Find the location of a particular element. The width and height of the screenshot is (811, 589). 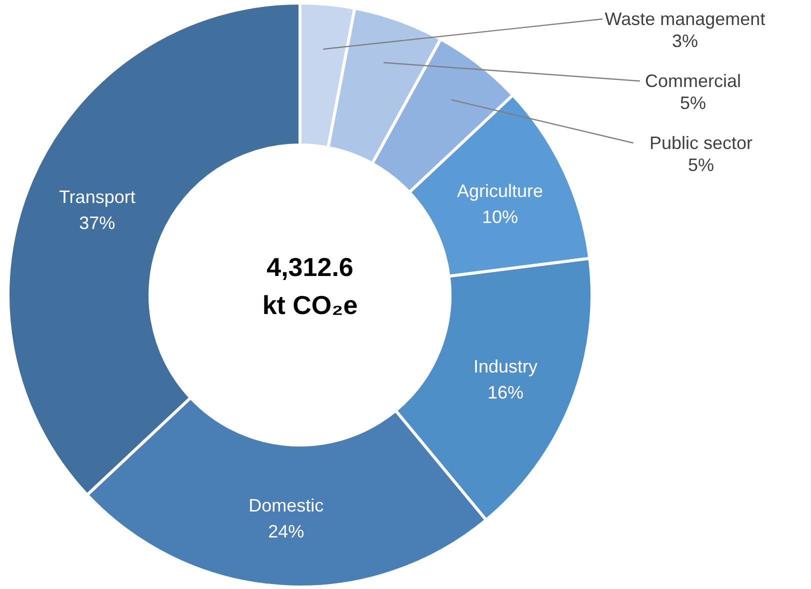

data-label: 16% is located at coordinates (505, 392).